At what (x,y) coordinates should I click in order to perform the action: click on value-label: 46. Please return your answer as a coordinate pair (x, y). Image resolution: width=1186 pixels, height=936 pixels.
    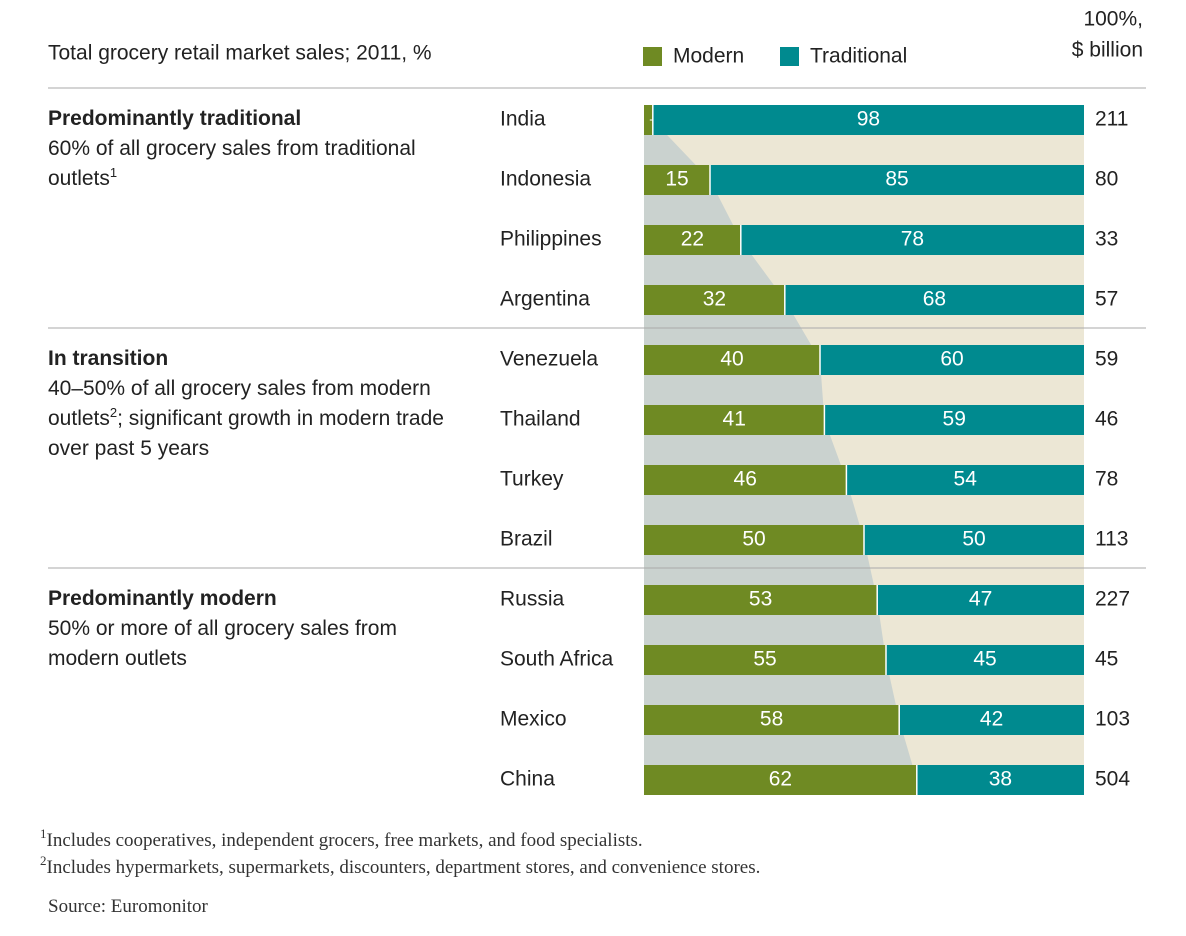
    Looking at the image, I should click on (745, 479).